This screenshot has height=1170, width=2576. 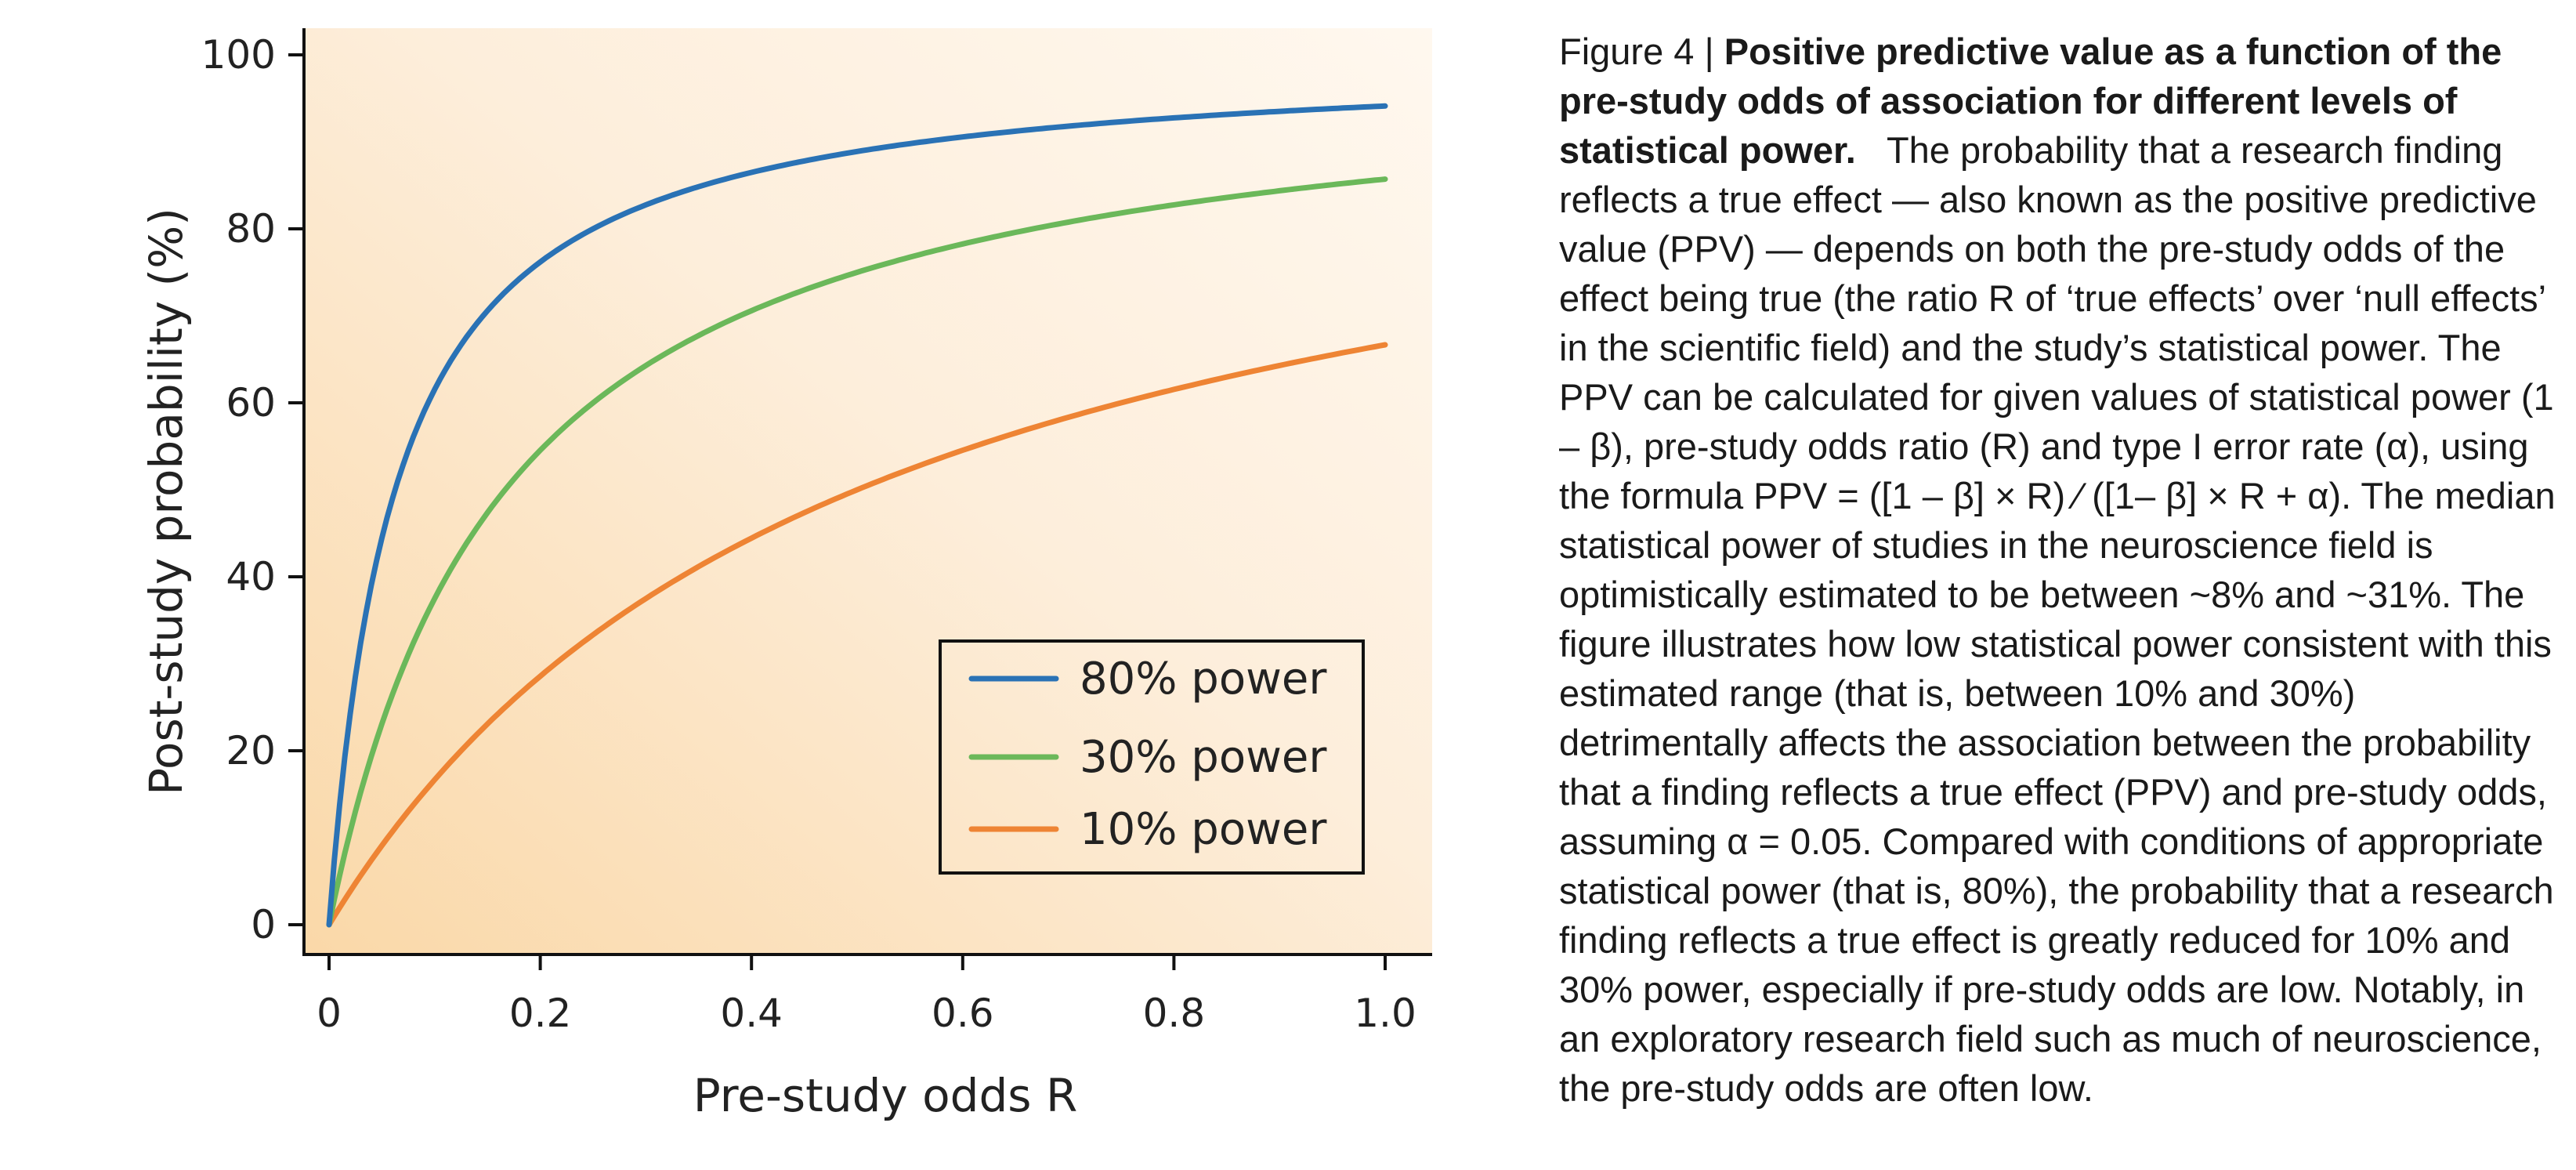 What do you see at coordinates (239, 55) in the screenshot?
I see `y-tick-label-100: 100` at bounding box center [239, 55].